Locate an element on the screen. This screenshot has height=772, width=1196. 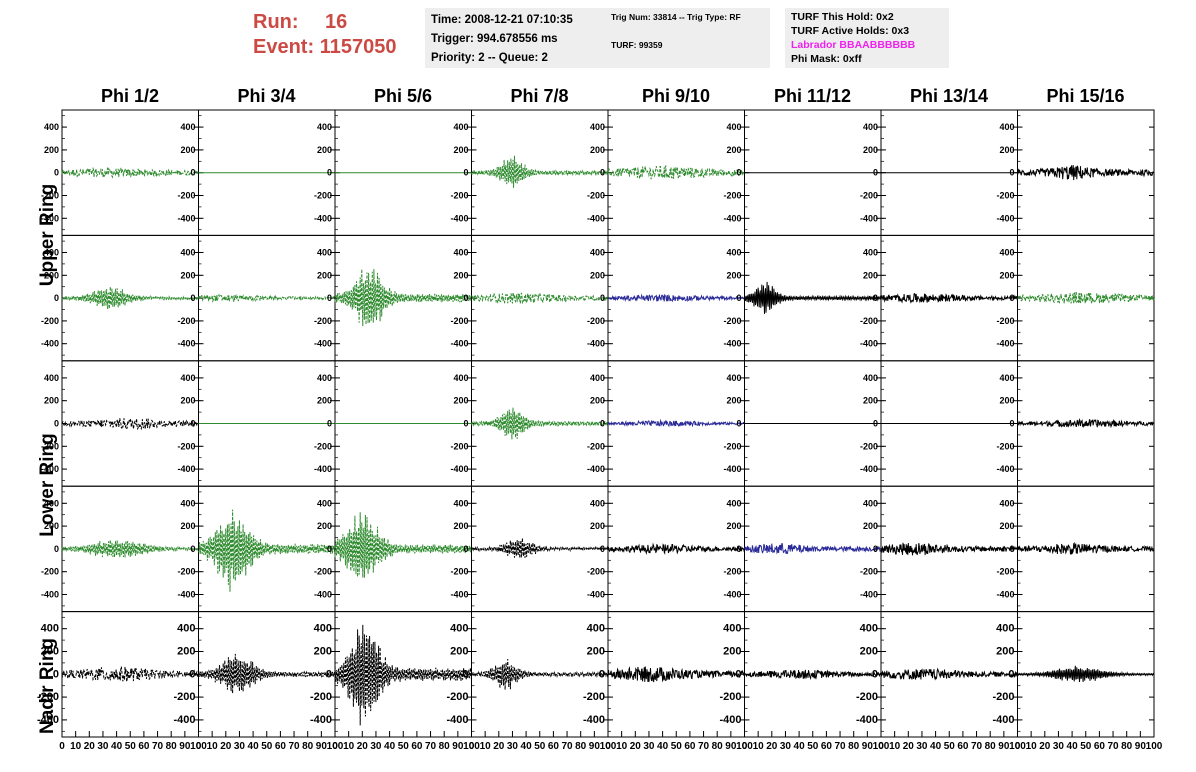
panel-frame is located at coordinates (1086, 298).